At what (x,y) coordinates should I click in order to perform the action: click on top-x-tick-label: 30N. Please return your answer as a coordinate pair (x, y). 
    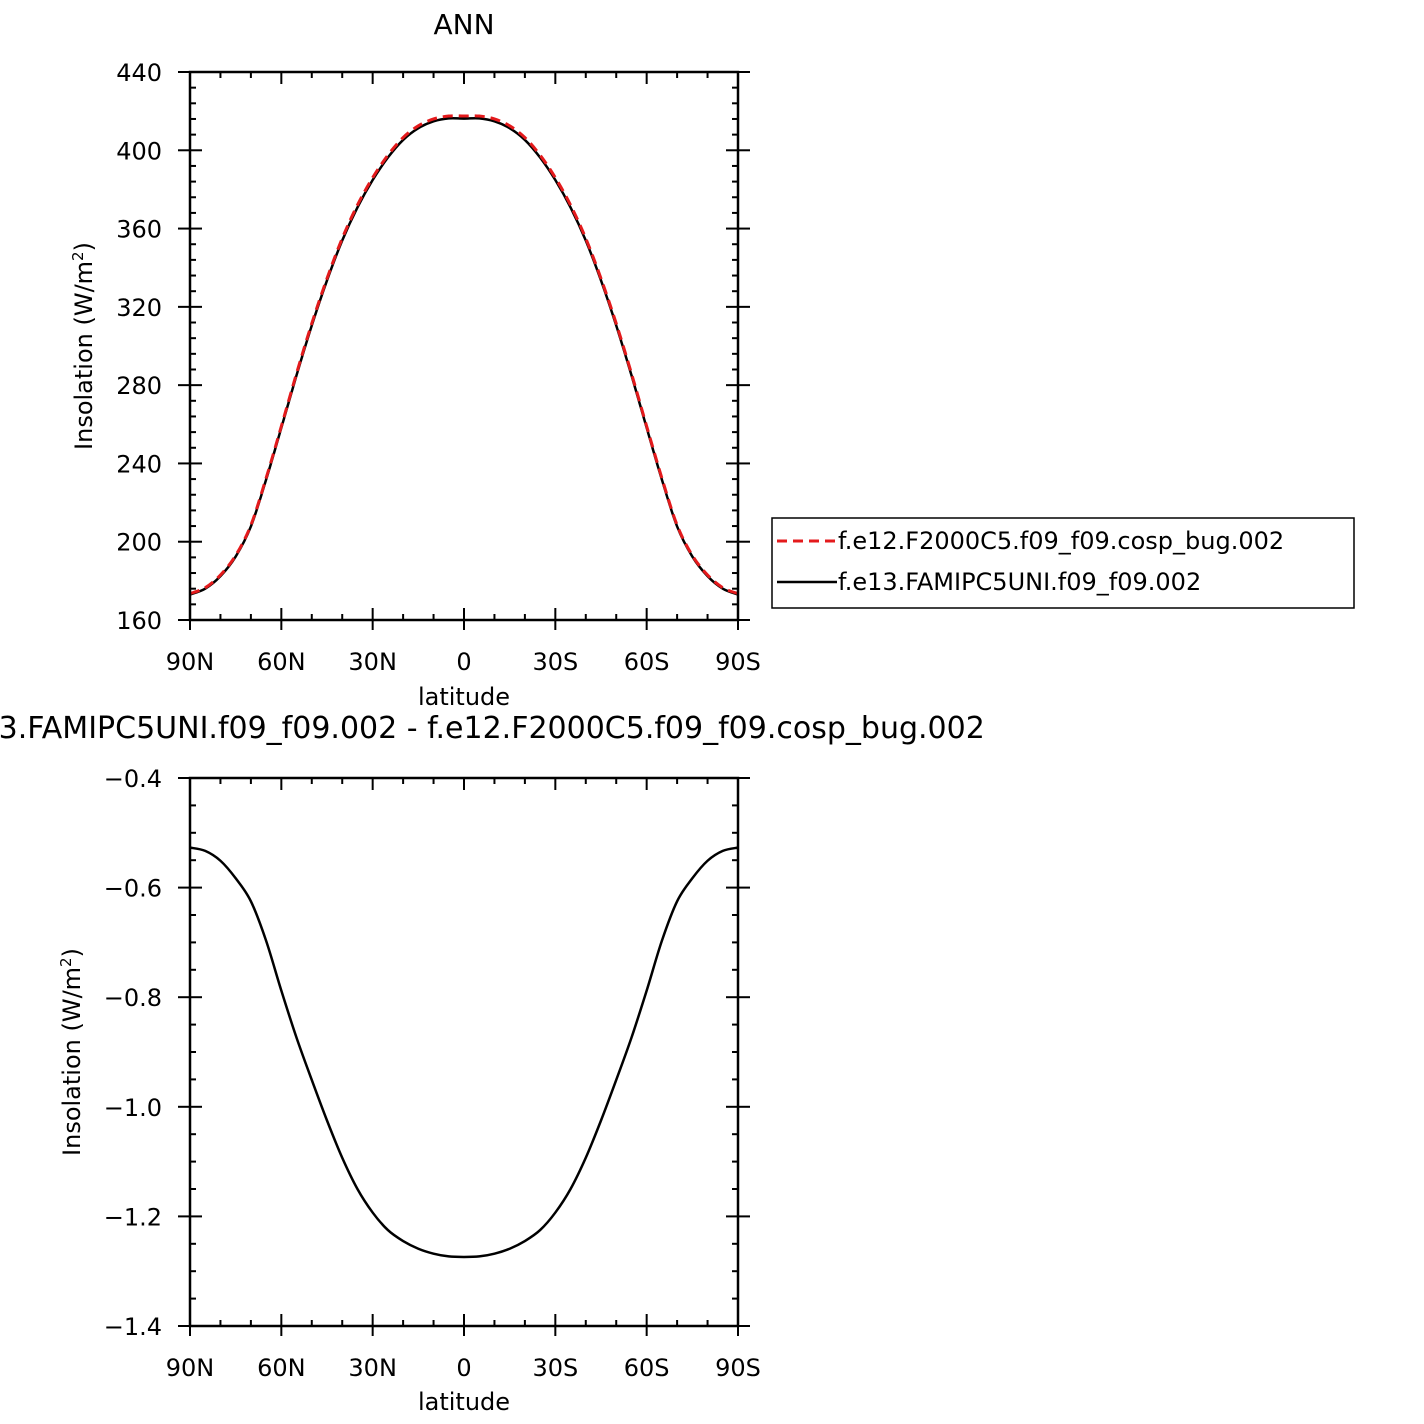
    Looking at the image, I should click on (372, 662).